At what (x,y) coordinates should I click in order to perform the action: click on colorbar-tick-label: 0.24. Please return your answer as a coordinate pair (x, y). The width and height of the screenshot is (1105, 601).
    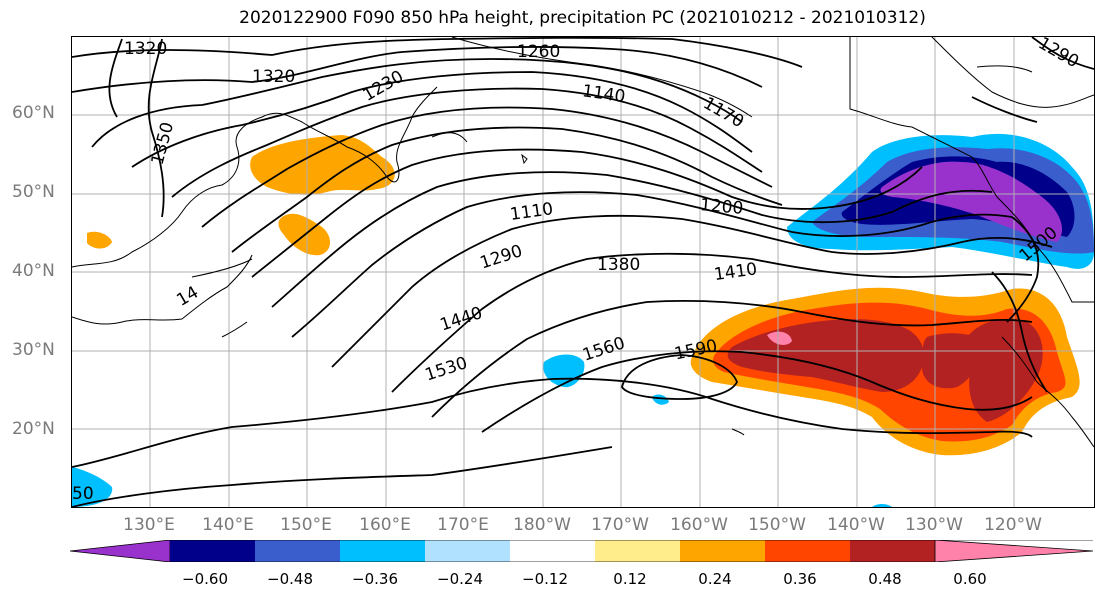
    Looking at the image, I should click on (715, 579).